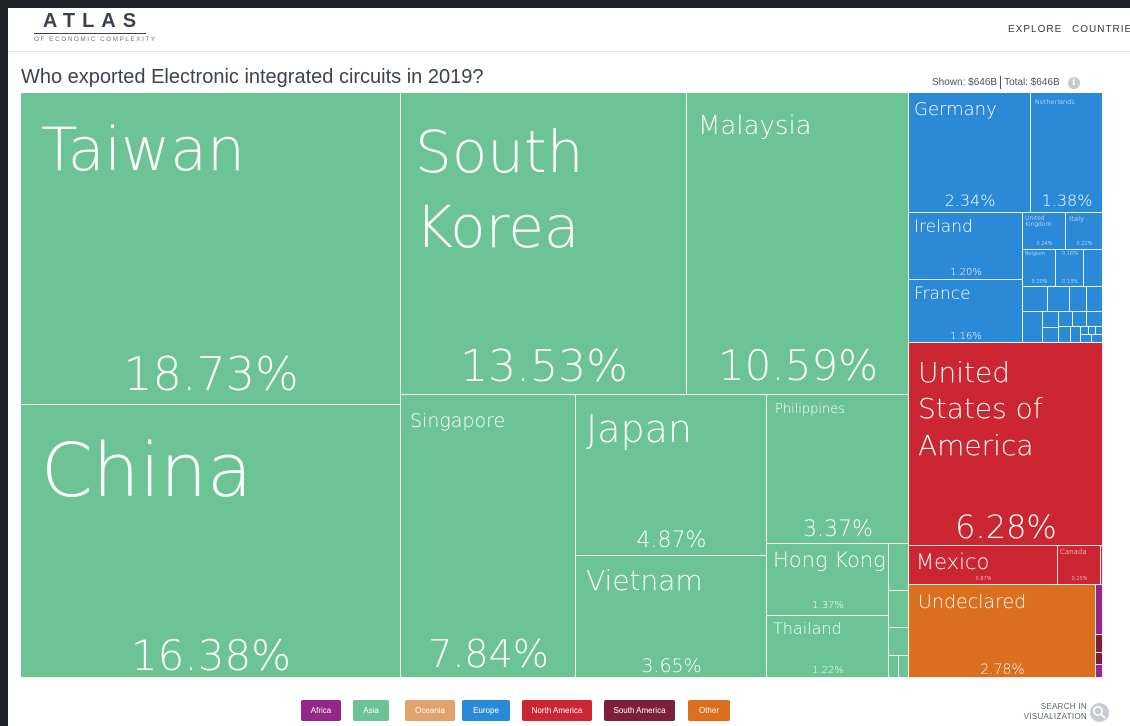  I want to click on search-in-visualization: SEARCH IN VISUALIZATION, so click(1063, 714).